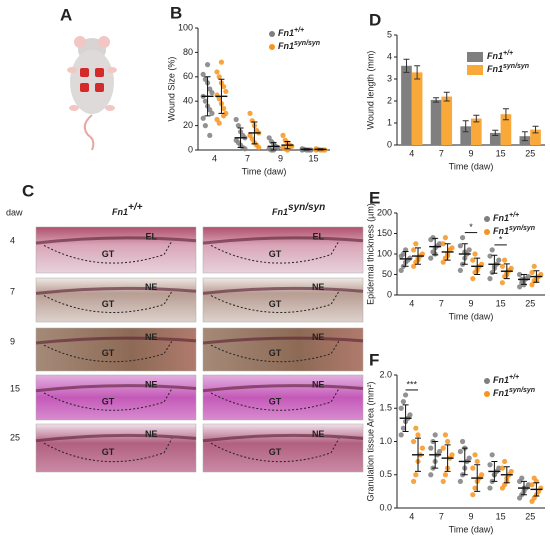 The height and width of the screenshot is (548, 550). I want to click on tissue-label: EL, so click(318, 236).